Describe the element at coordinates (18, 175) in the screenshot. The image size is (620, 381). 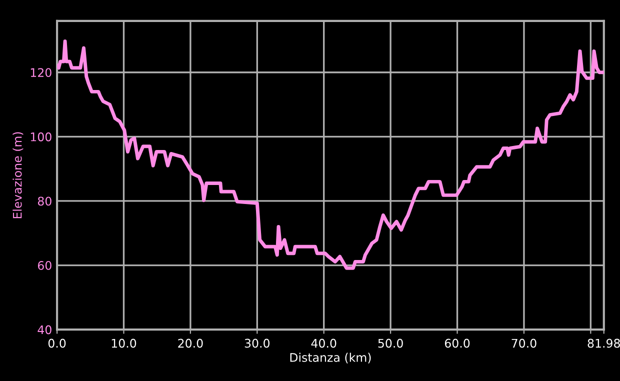
I see `y-axis-title: Elevazione (m)` at that location.